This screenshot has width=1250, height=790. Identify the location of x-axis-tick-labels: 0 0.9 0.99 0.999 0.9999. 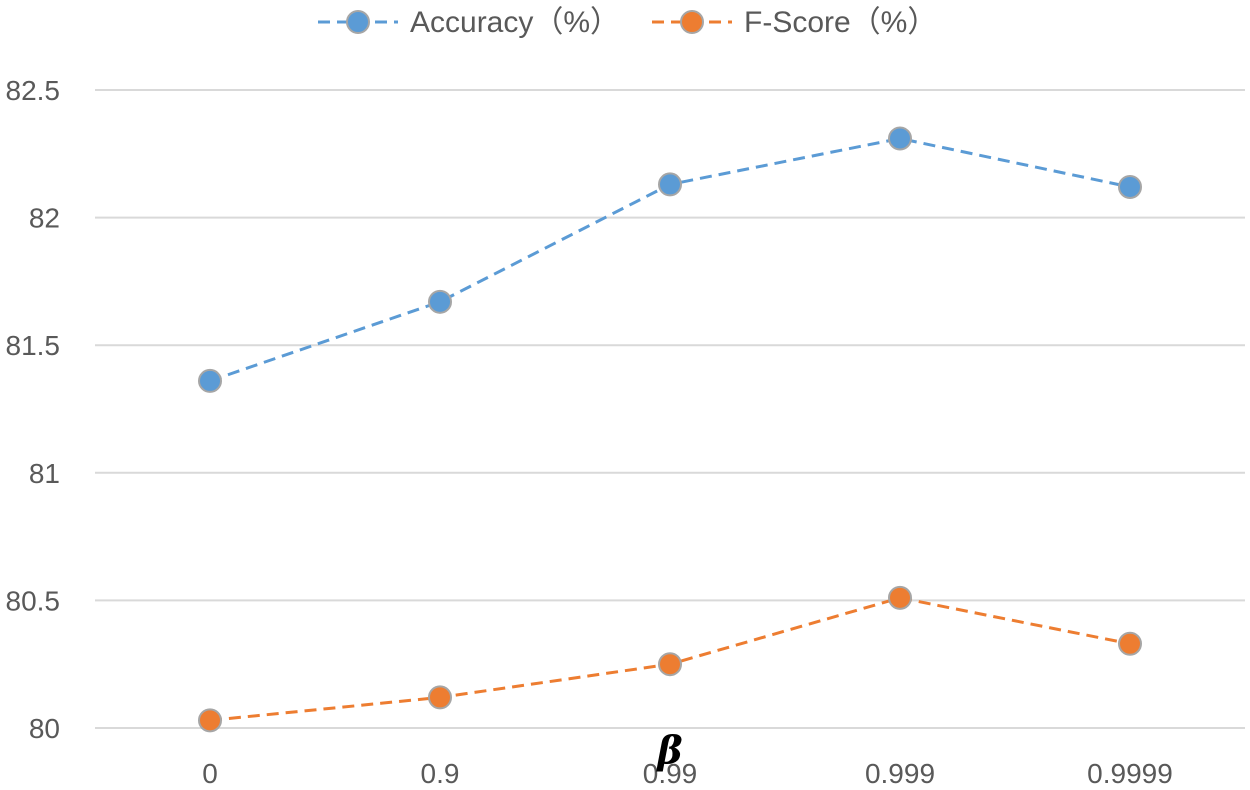
(687, 773).